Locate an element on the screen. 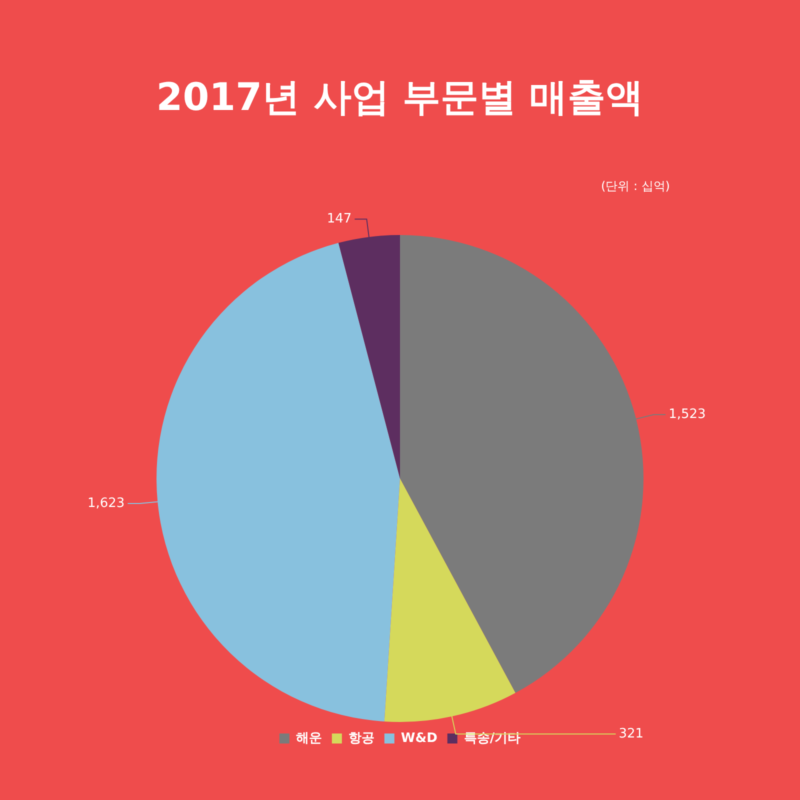  text: (단위 : 십억) is located at coordinates (635, 186).